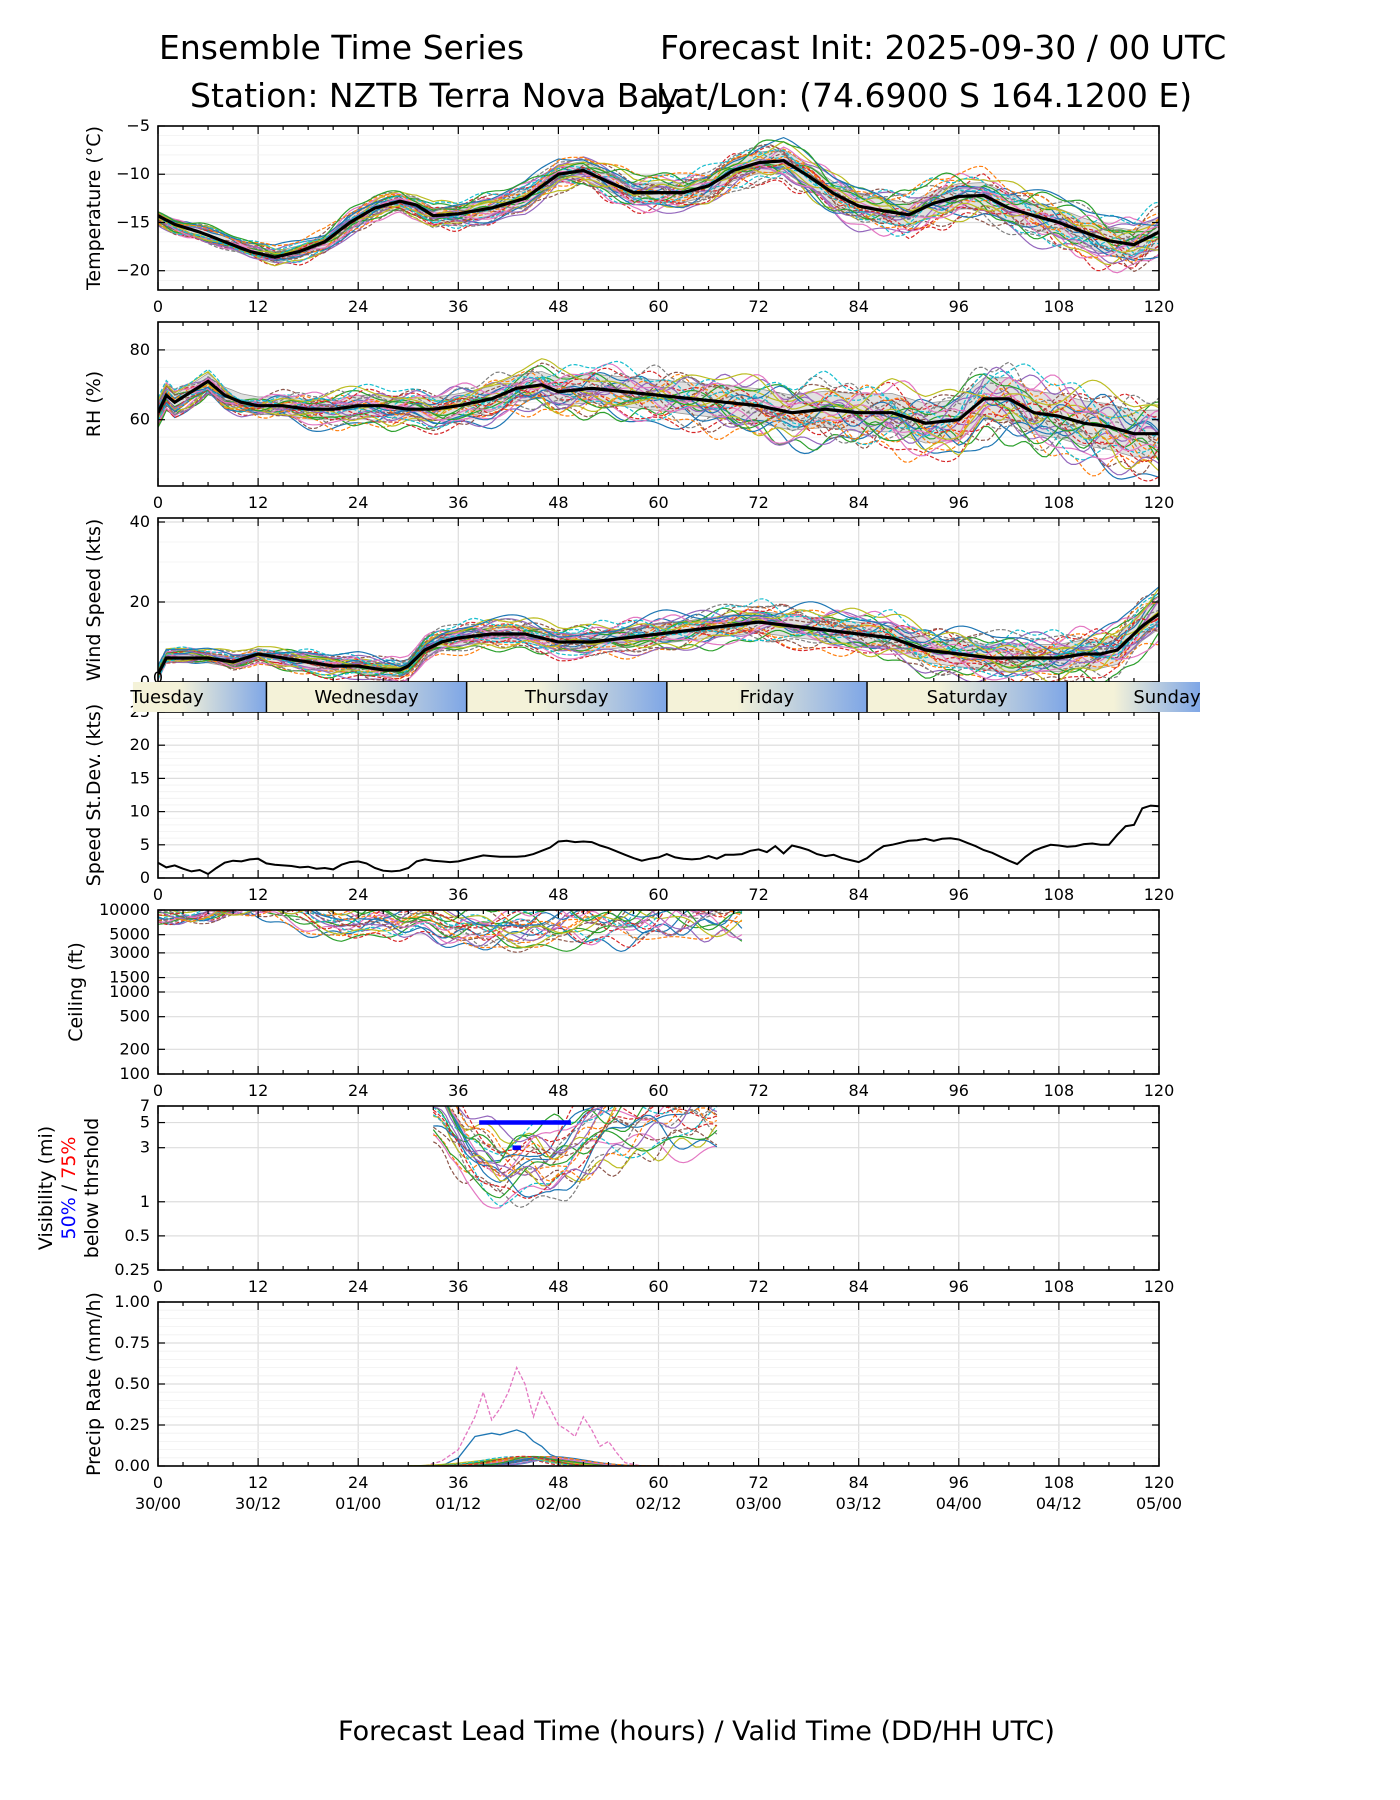 Image resolution: width=1400 pixels, height=1800 pixels. I want to click on rh-xtick-label: 0, so click(158, 502).